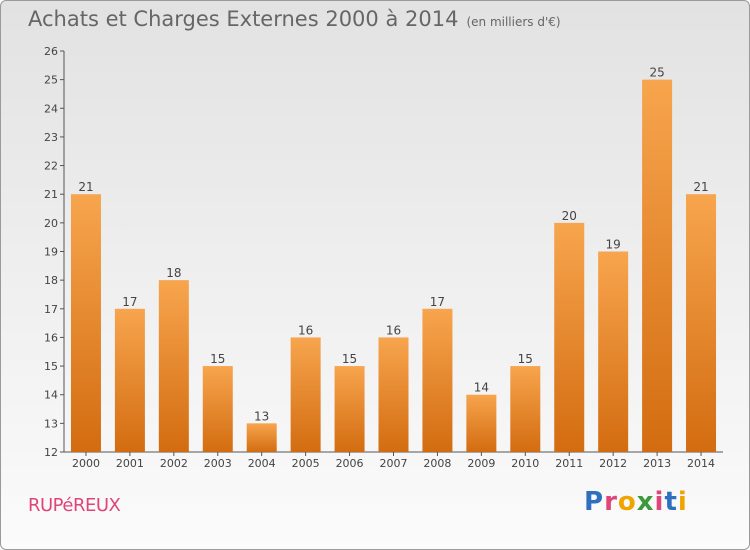 This screenshot has height=550, width=750. What do you see at coordinates (611, 502) in the screenshot?
I see `logo-letter: r` at bounding box center [611, 502].